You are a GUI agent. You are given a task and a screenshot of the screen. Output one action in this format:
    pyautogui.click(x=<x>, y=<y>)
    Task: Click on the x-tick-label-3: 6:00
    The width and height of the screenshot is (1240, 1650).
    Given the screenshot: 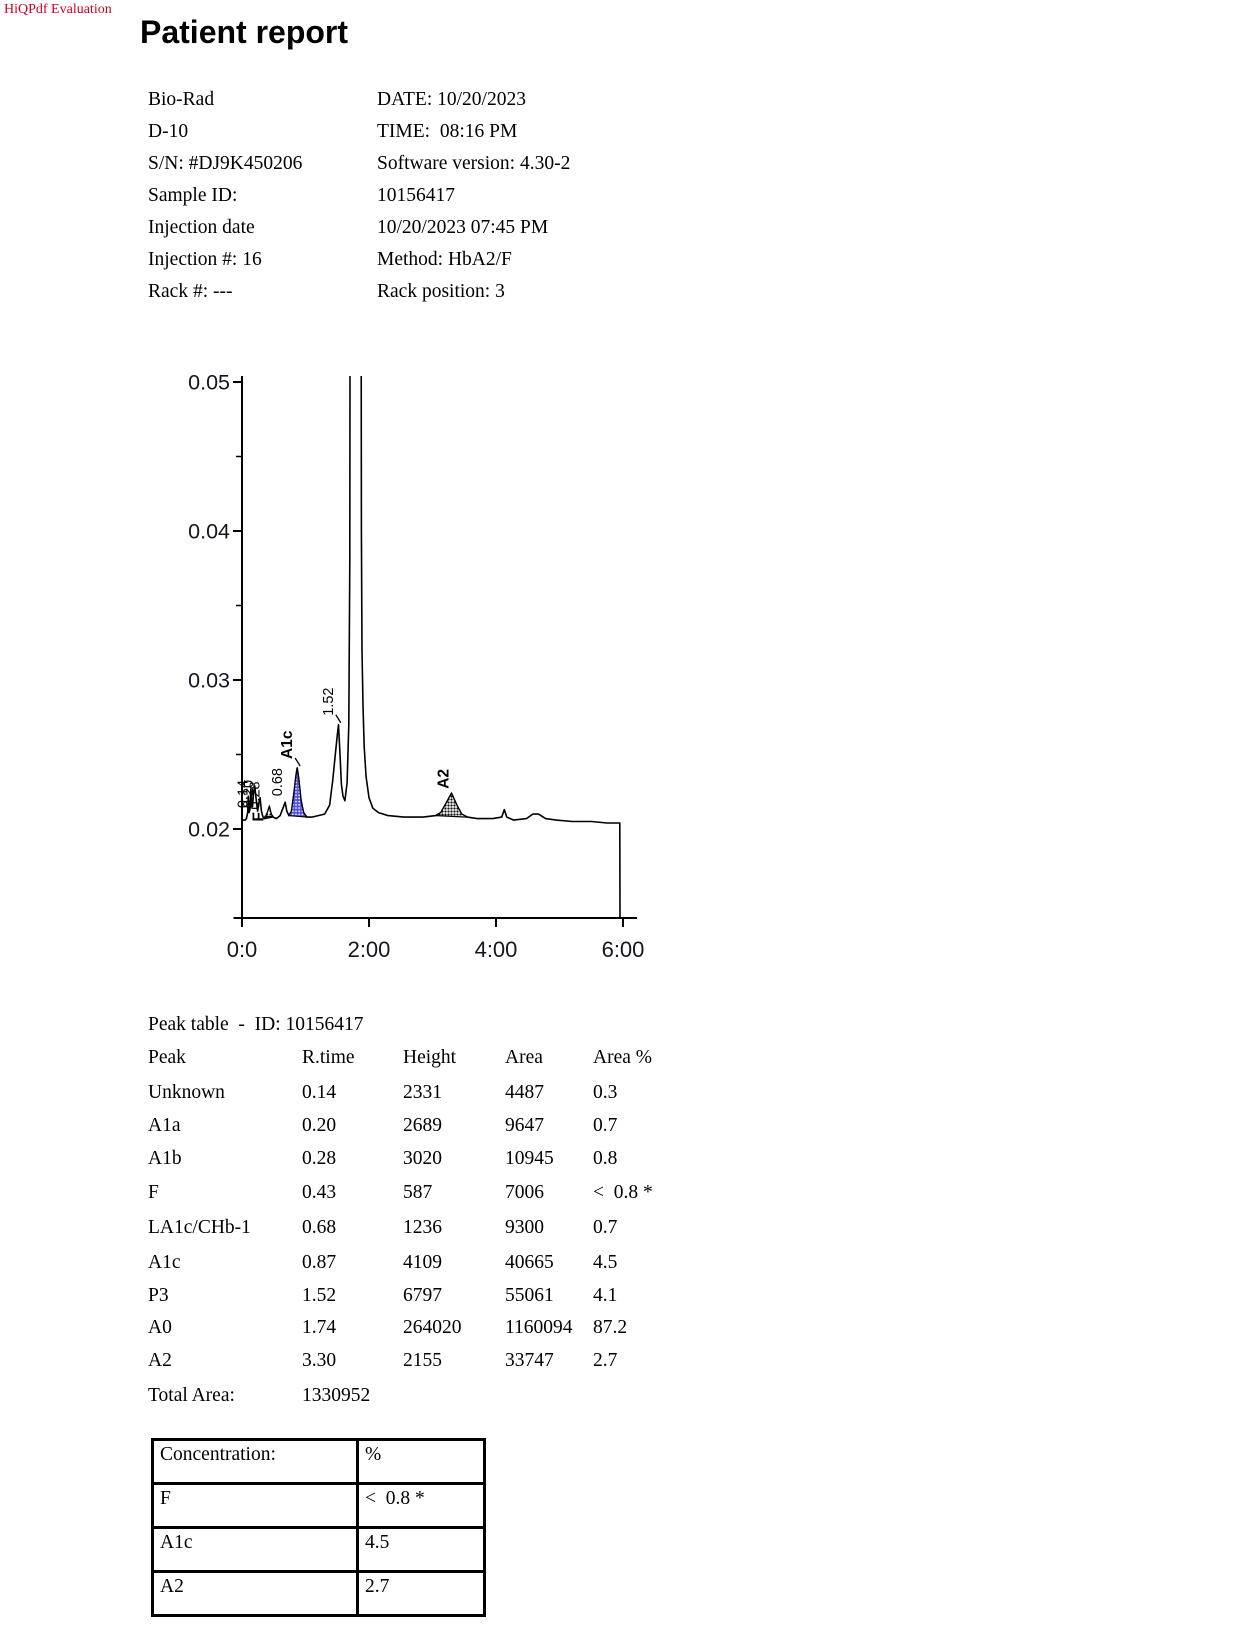 What is the action you would take?
    pyautogui.click(x=623, y=949)
    